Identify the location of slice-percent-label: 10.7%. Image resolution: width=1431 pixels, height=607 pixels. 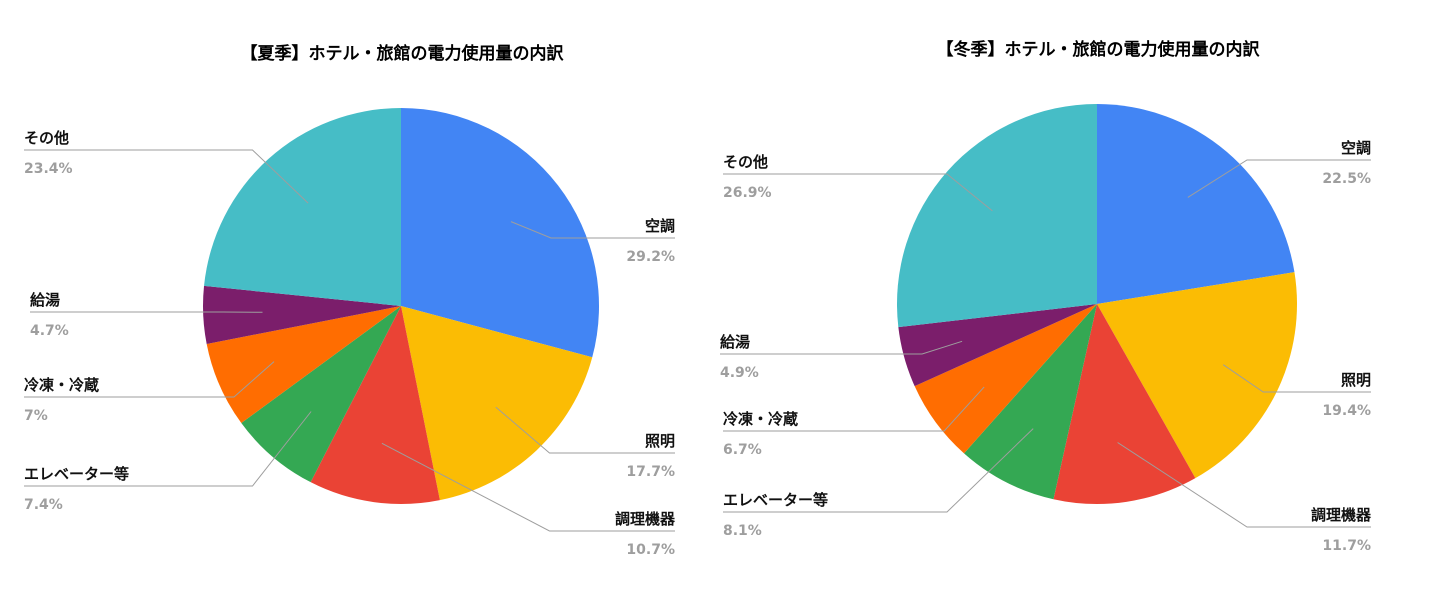
(650, 550).